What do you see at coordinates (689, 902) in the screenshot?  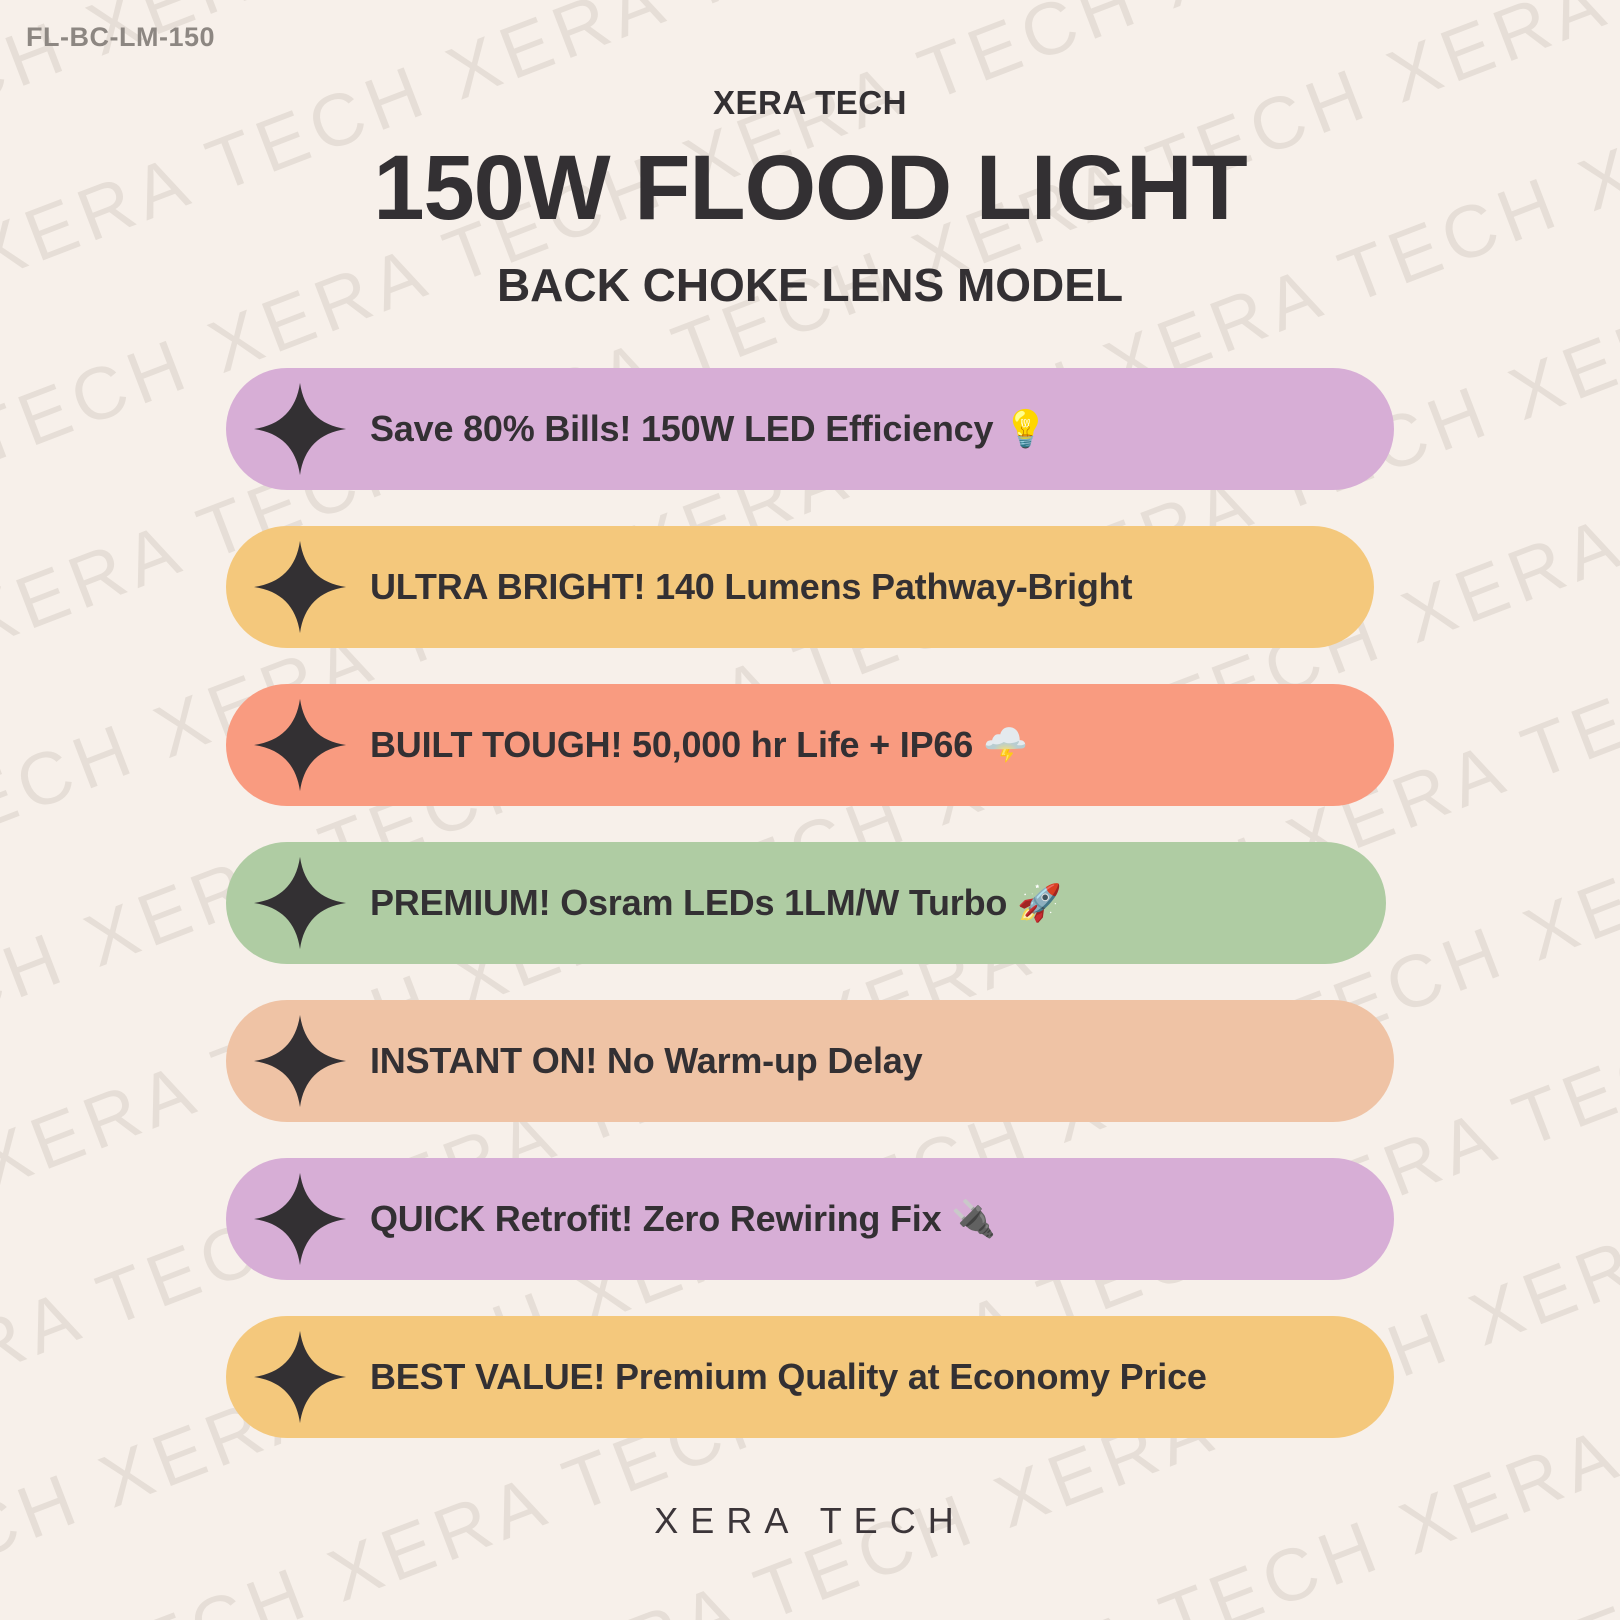 I see `feature-label: PREMIUM! Osram LEDs 1LM/W Turbo` at bounding box center [689, 902].